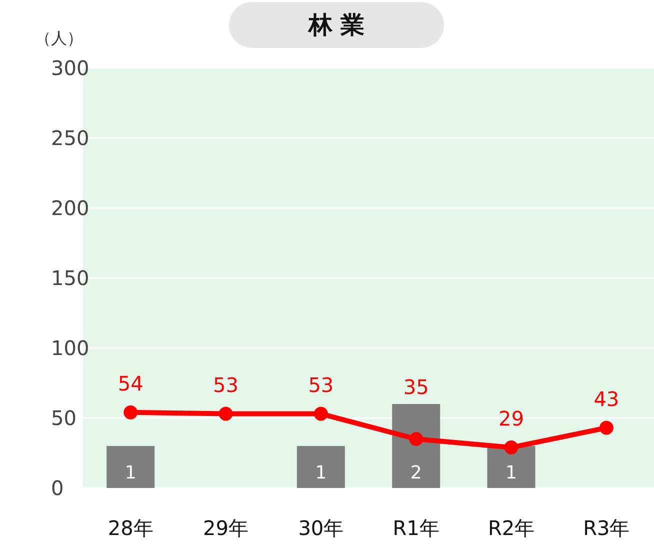 The width and height of the screenshot is (654, 544). What do you see at coordinates (70, 348) in the screenshot?
I see `y-tick-label: 100` at bounding box center [70, 348].